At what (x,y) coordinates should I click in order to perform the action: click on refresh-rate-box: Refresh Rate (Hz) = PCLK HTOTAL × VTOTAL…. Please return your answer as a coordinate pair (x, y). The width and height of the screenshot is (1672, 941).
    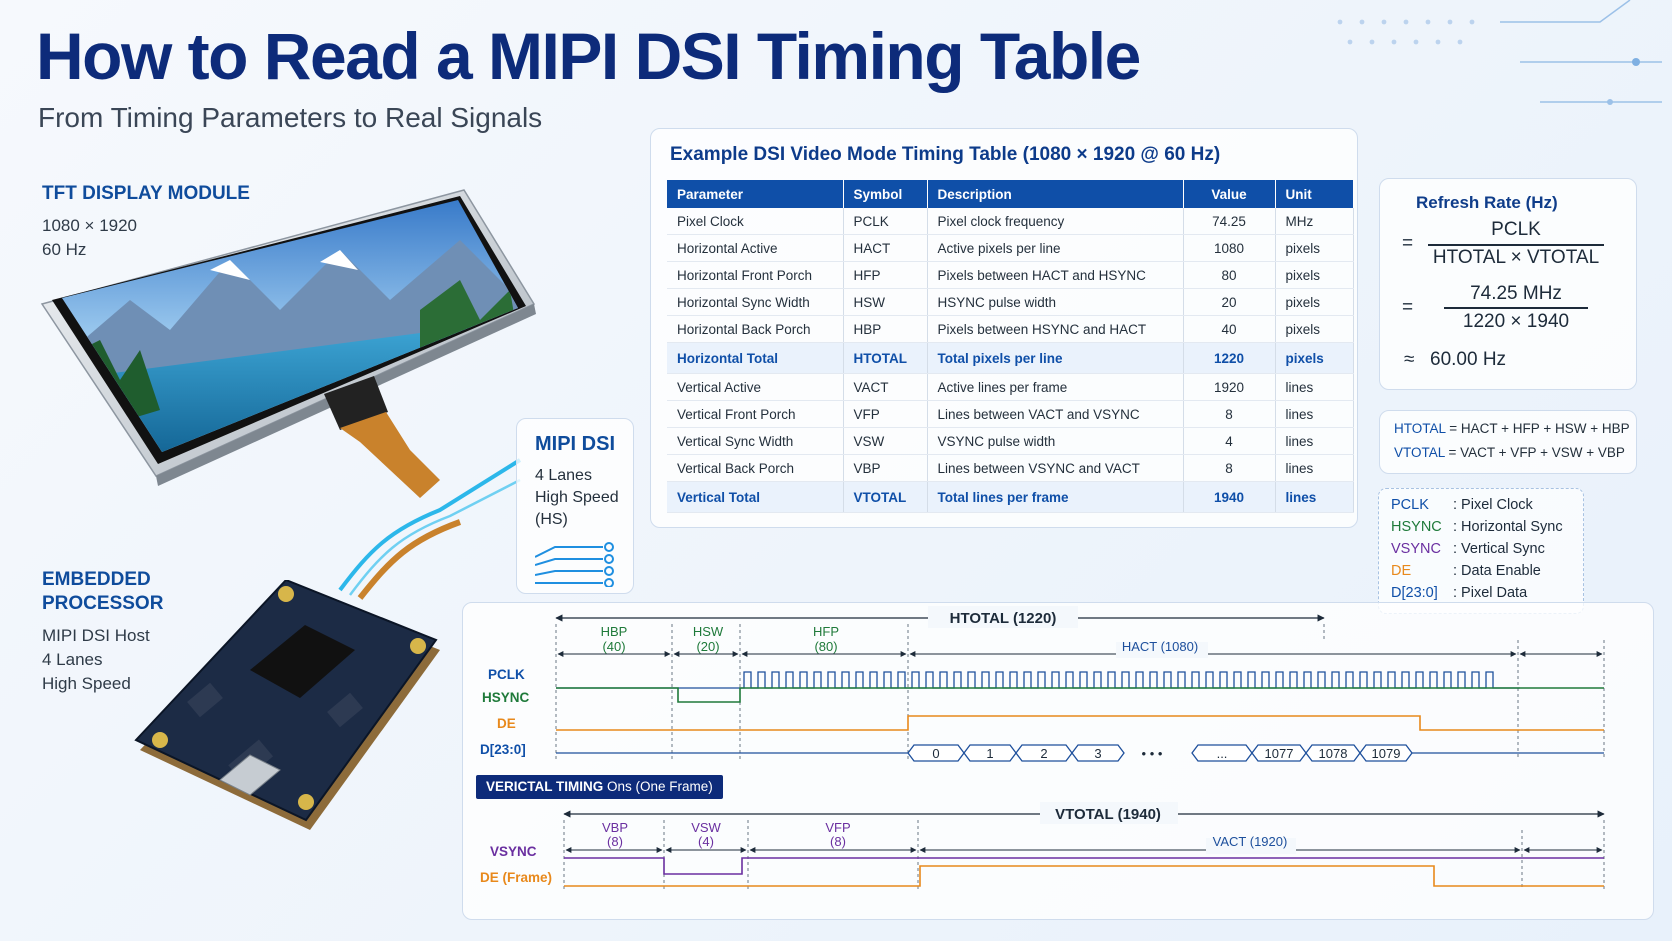
    Looking at the image, I should click on (1508, 284).